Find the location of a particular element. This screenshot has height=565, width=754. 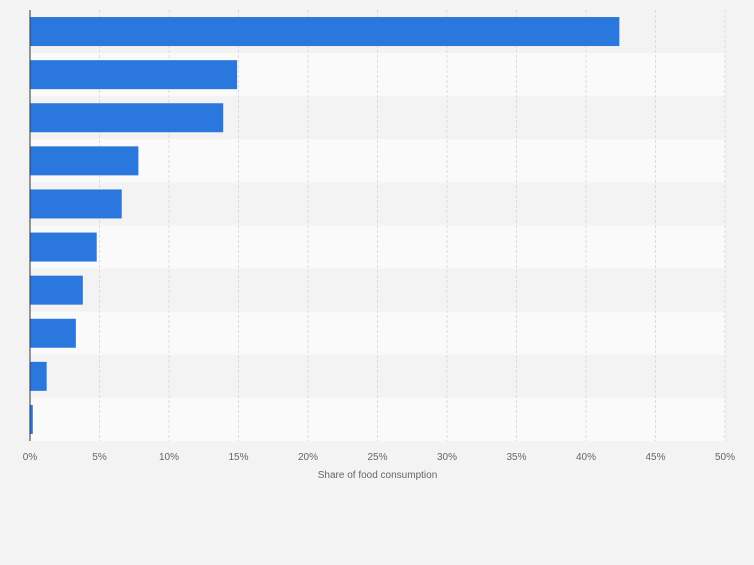

x-tick-label: 50% is located at coordinates (725, 457).